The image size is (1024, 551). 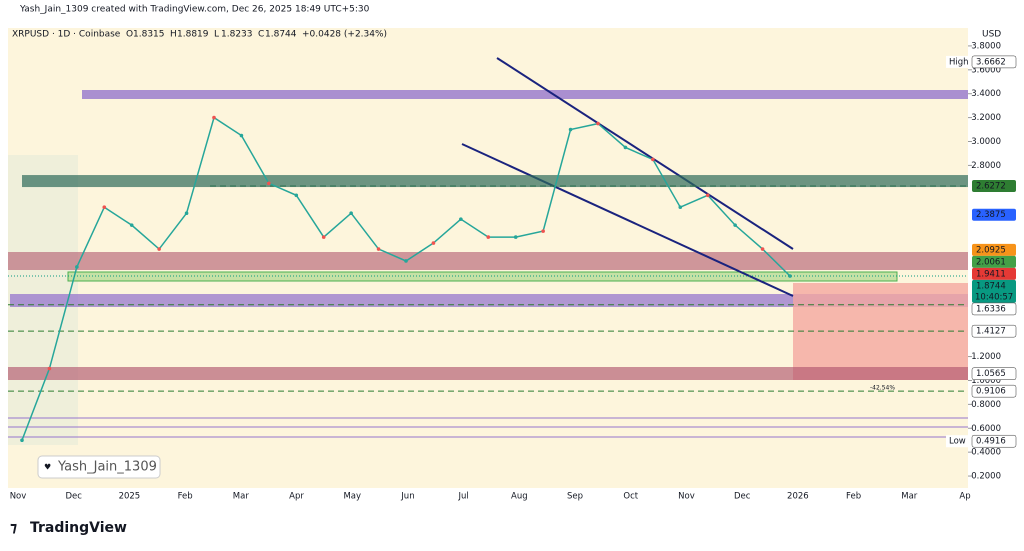 I want to click on quote-value: 1.8315, so click(x=149, y=35).